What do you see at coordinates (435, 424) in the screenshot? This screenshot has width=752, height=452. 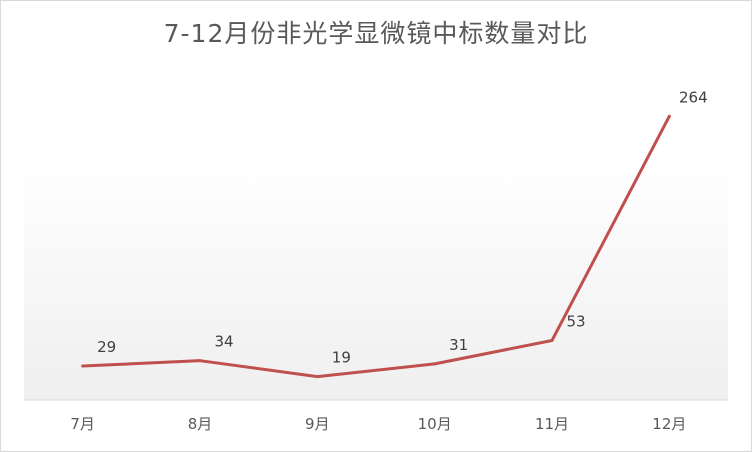 I see `x-tick-label: 10月` at bounding box center [435, 424].